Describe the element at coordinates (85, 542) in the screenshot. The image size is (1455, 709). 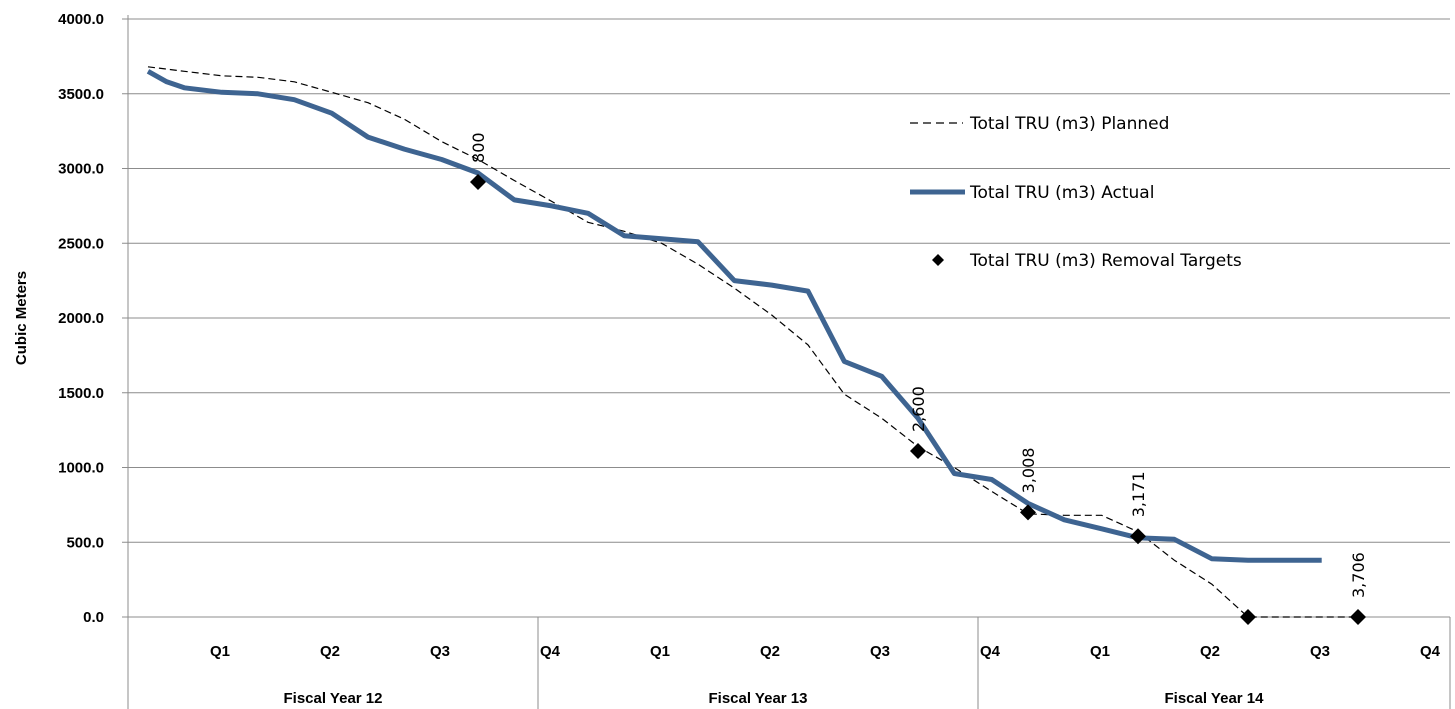
I see `y-tick-label: 500.0` at that location.